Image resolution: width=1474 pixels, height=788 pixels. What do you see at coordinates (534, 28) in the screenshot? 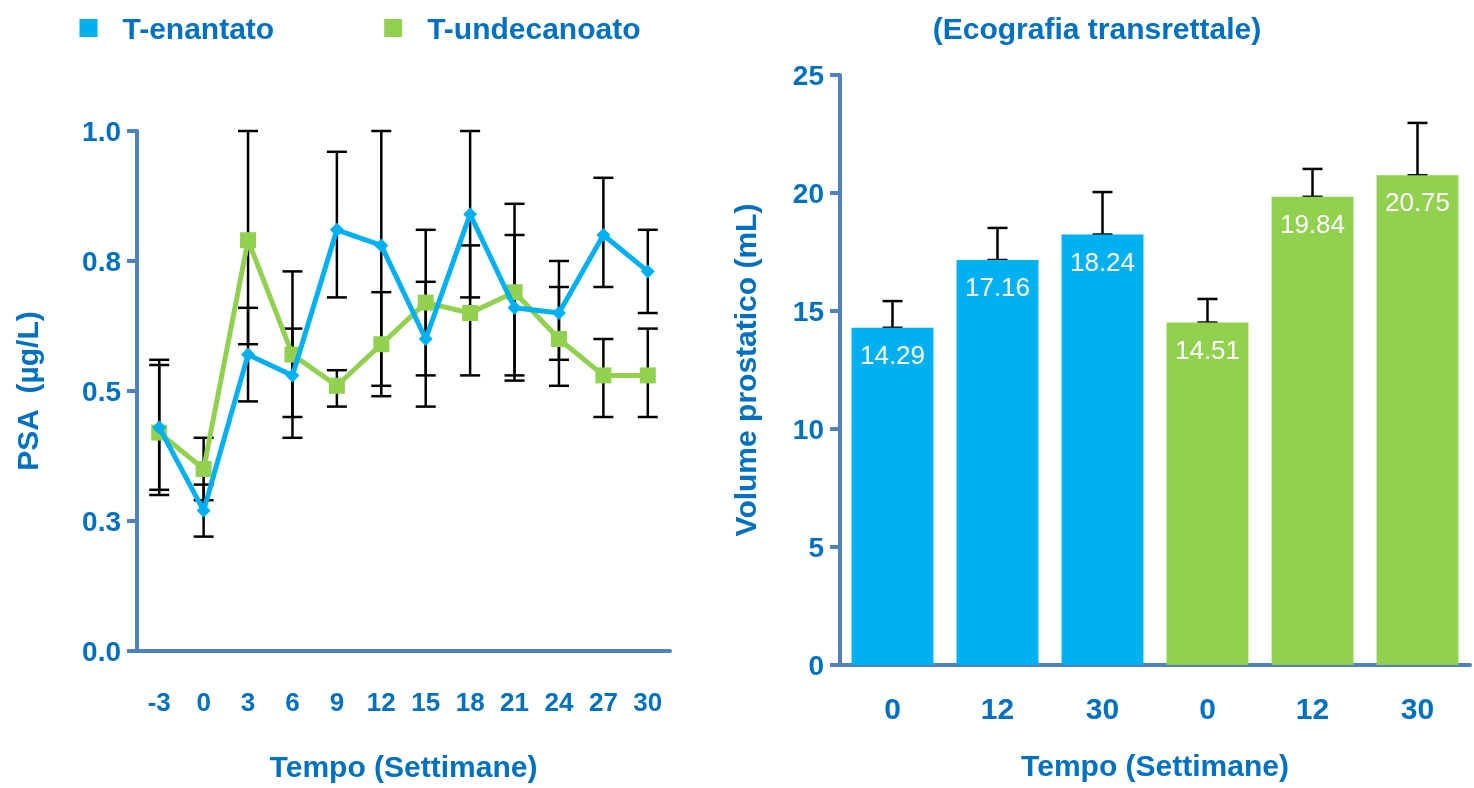
I see `legend-label: T-undecanoato` at bounding box center [534, 28].